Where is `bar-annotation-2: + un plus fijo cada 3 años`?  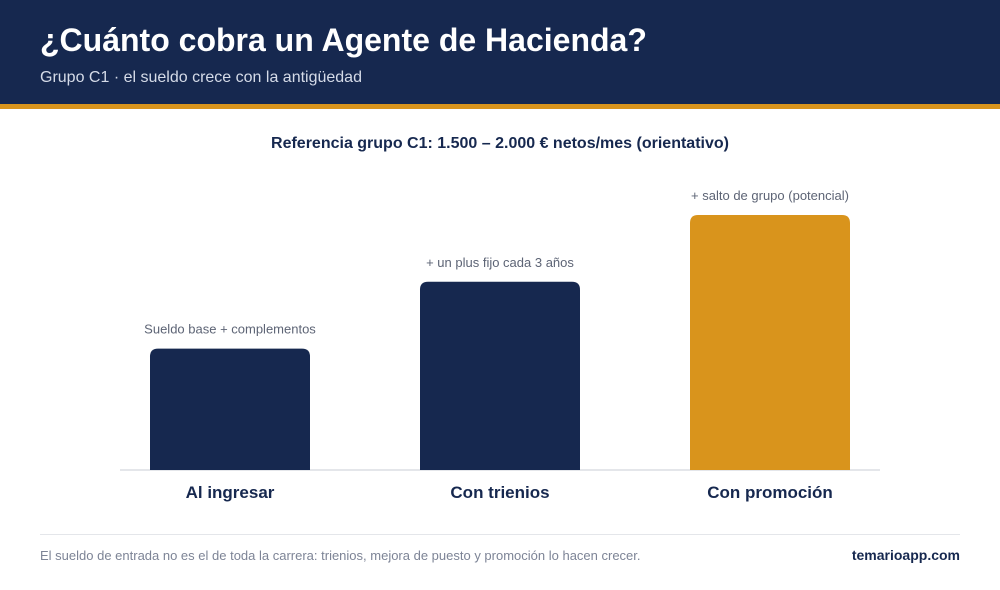
bar-annotation-2: + un plus fijo cada 3 años is located at coordinates (500, 262).